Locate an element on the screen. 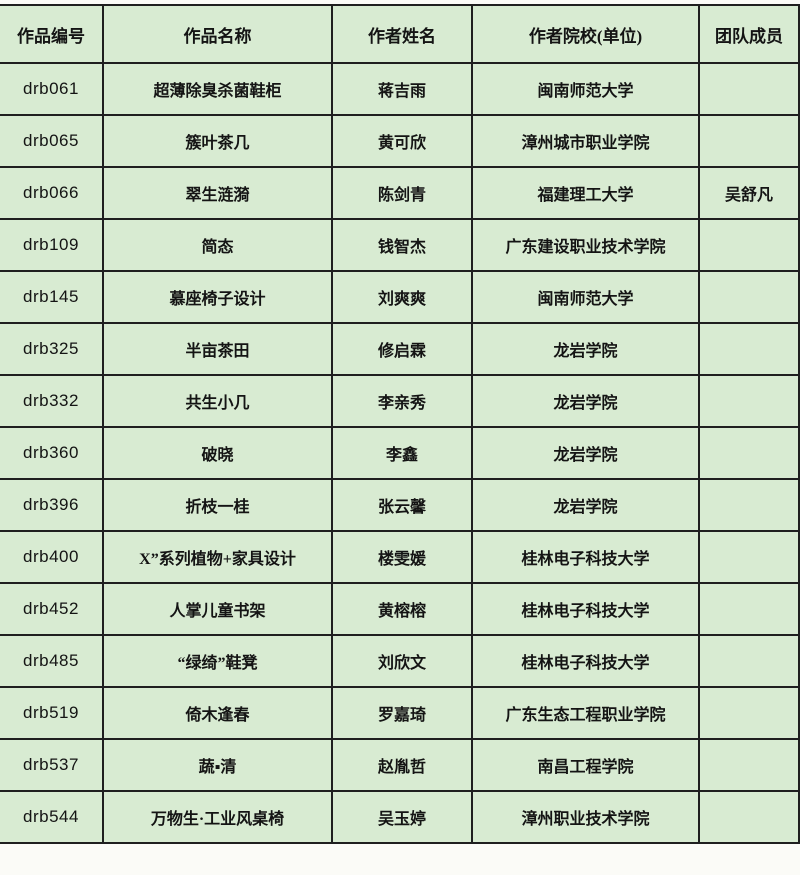  work-title-cell: X”系列植物+家具设计 is located at coordinates (217, 557).